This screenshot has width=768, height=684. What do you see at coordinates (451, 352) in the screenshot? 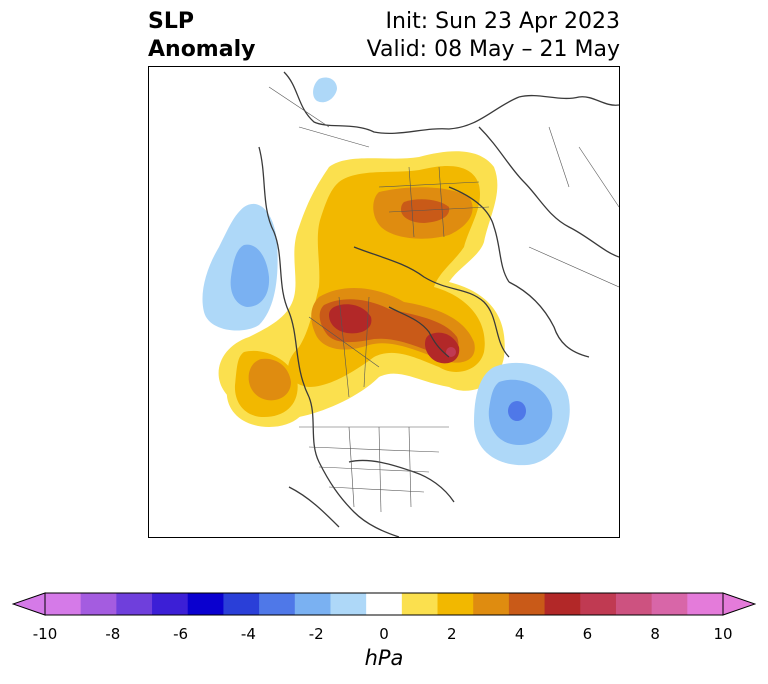
I see `positive-anomaly-7hpa` at bounding box center [451, 352].